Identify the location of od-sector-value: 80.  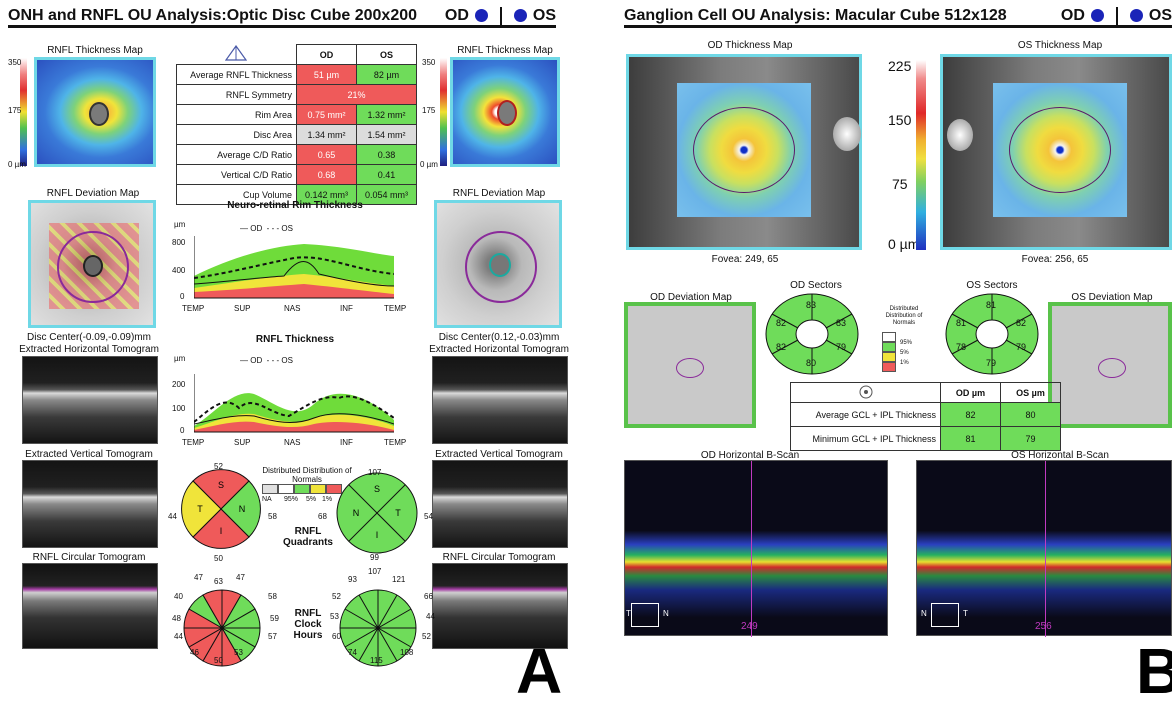
(811, 363).